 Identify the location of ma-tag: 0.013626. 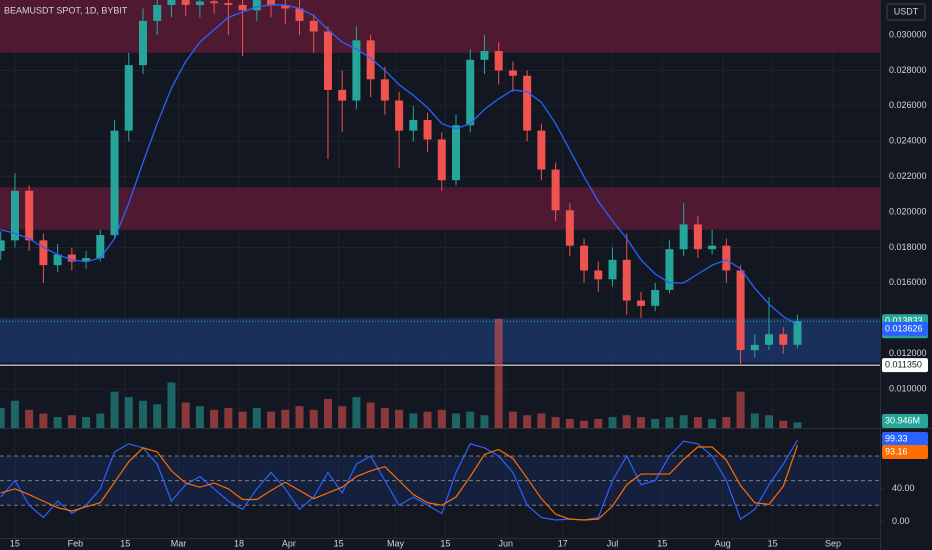
(904, 328).